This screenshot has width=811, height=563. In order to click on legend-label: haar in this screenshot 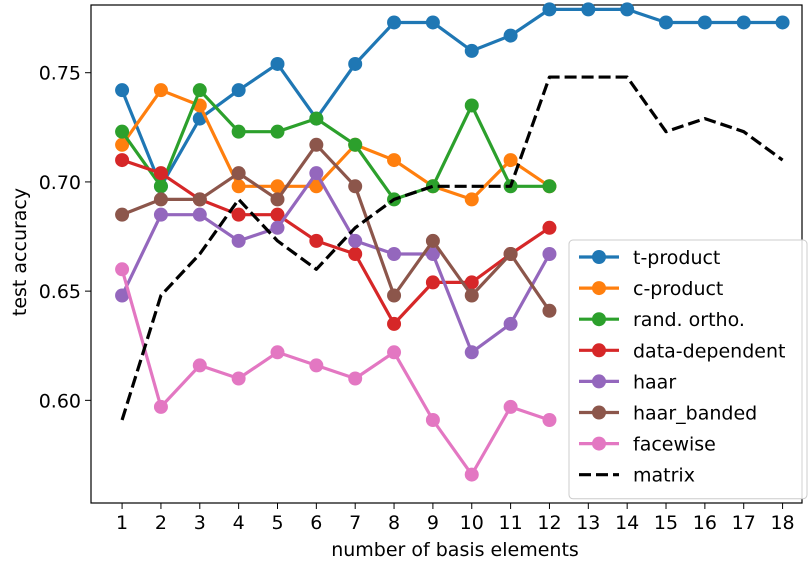, I will do `click(654, 382)`.